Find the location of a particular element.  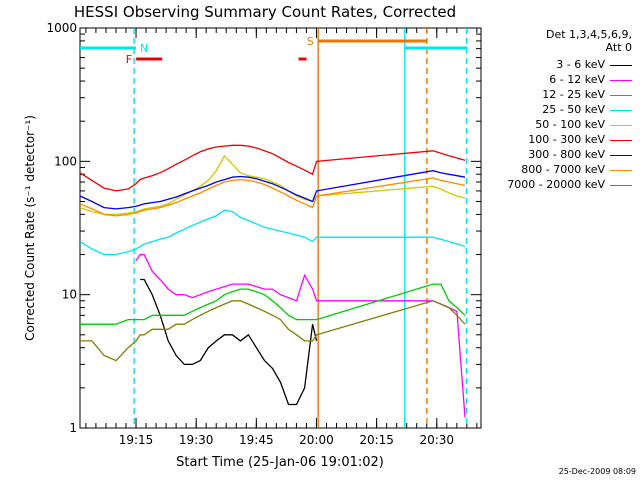

legend-header-line: Det 1,3,4,5,6,9, is located at coordinates (588, 34).